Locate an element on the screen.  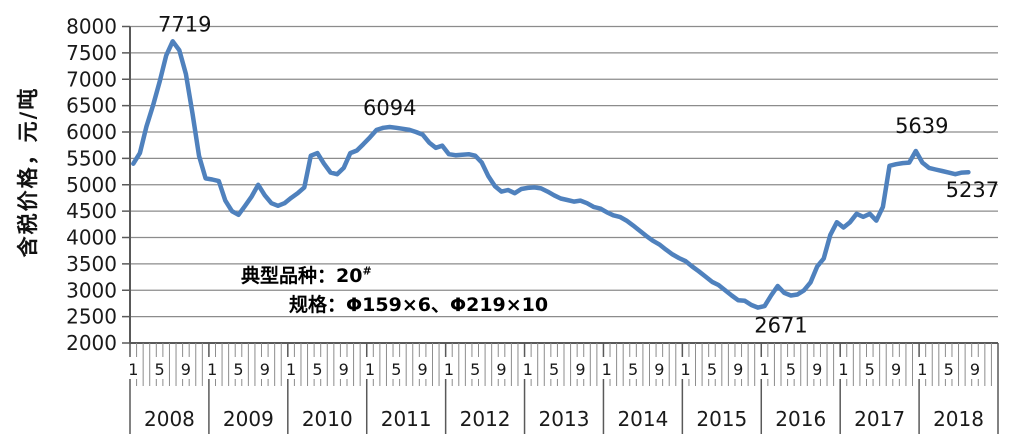
data-label-2671: 2671 is located at coordinates (780, 326).